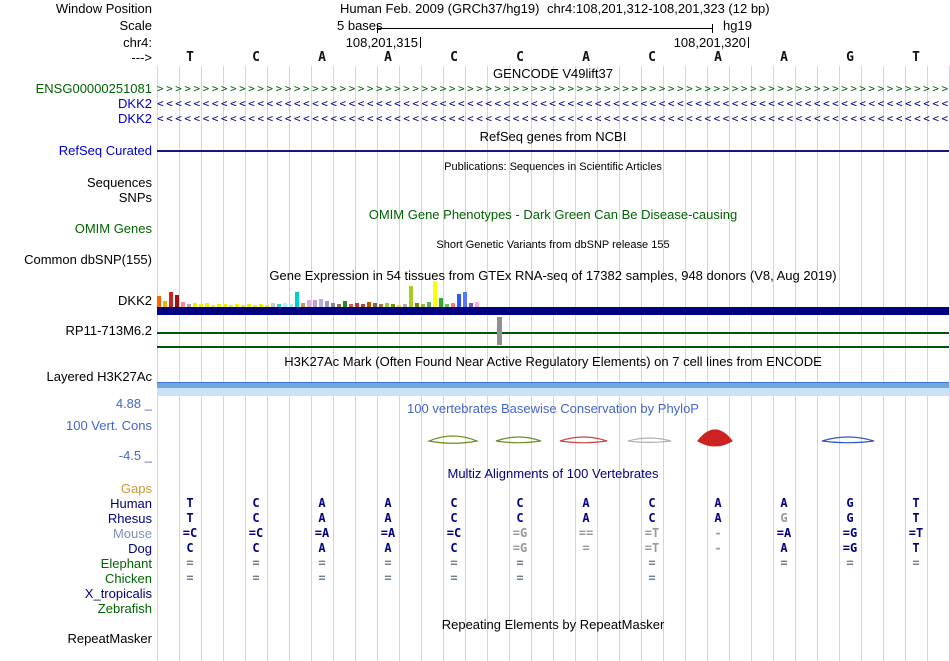 The image size is (950, 661). What do you see at coordinates (388, 533) in the screenshot?
I see `alignment-base: =A` at bounding box center [388, 533].